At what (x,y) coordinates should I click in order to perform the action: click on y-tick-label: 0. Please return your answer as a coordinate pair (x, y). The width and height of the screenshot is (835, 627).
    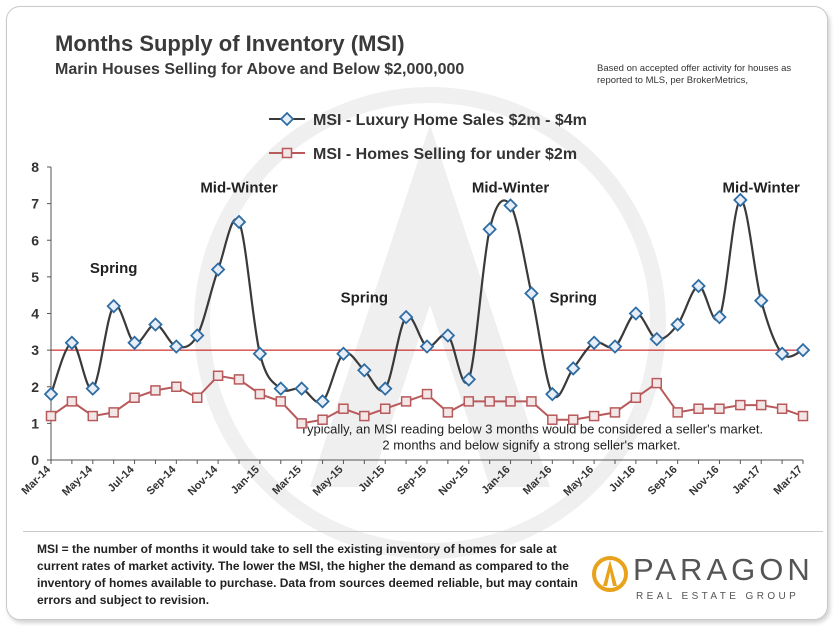
    Looking at the image, I should click on (35, 460).